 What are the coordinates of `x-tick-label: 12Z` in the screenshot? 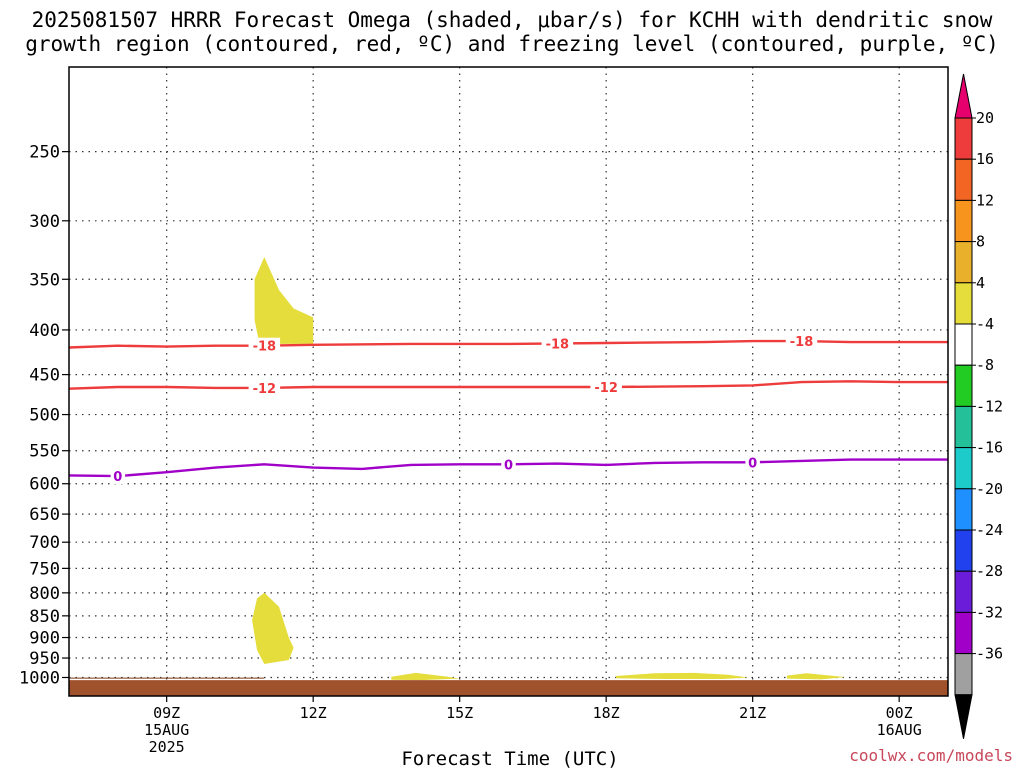 It's located at (313, 713).